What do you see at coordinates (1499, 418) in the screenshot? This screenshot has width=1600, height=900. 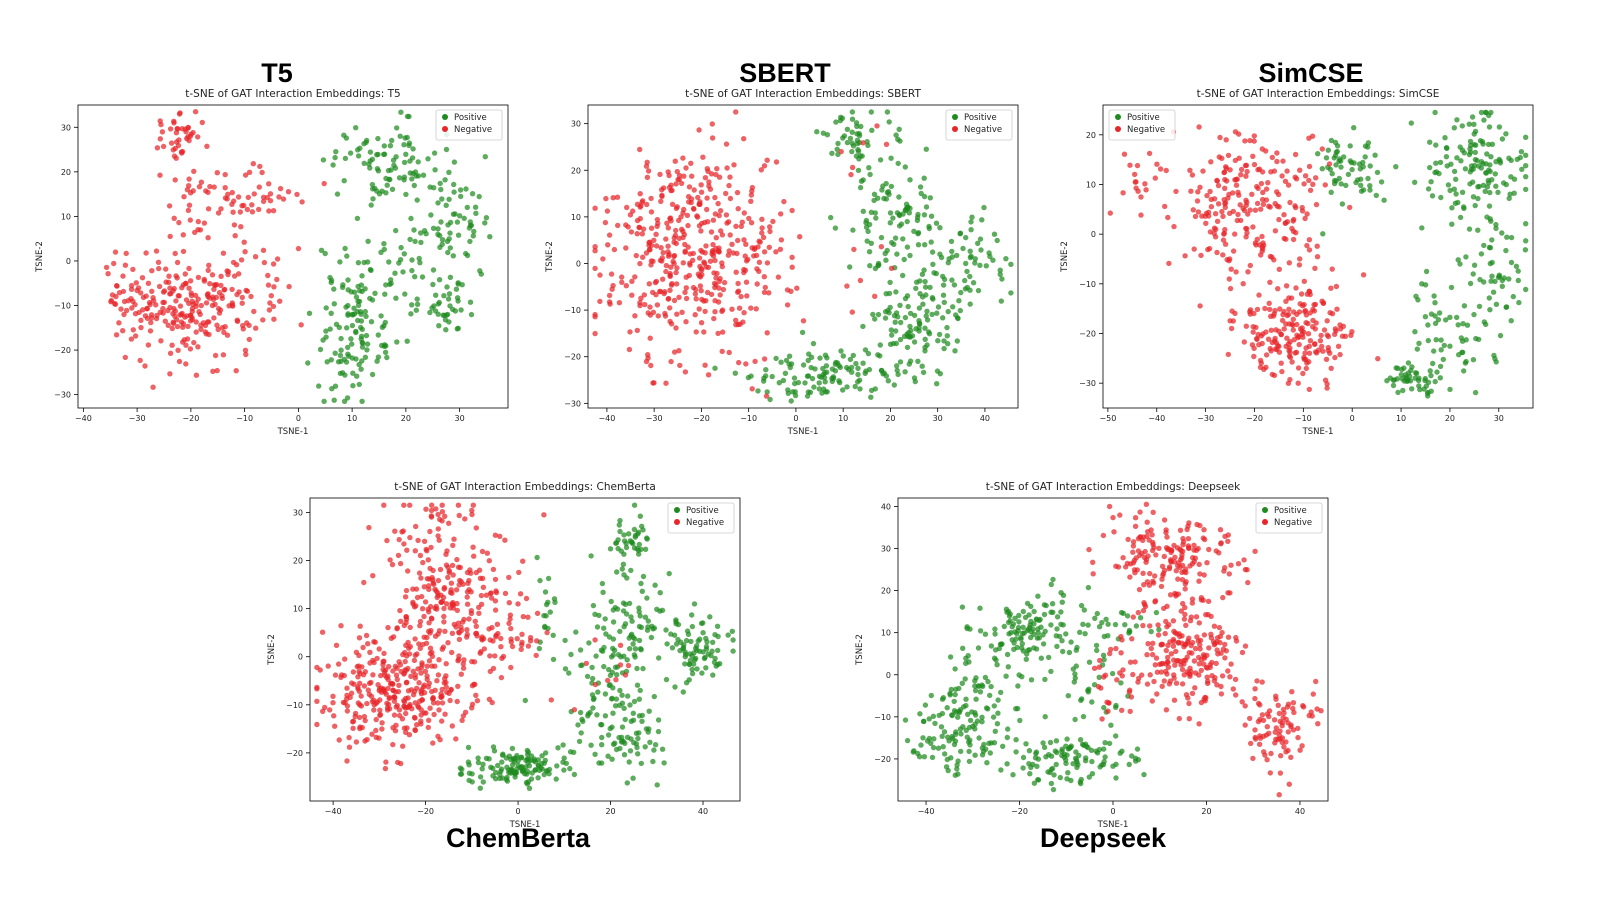 I see `x-tick-label: 30` at bounding box center [1499, 418].